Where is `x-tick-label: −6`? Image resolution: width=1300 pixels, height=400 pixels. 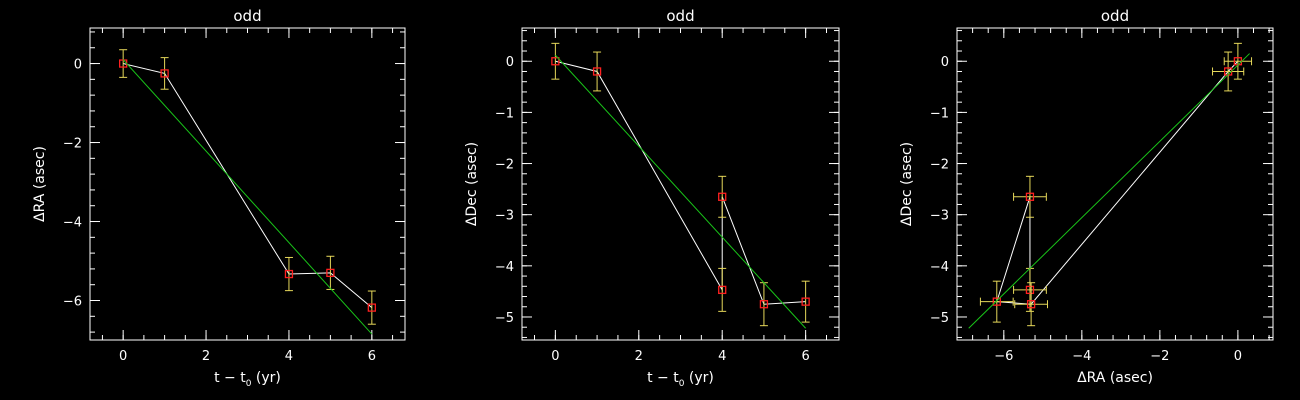
x-tick-label: −6 is located at coordinates (1003, 356).